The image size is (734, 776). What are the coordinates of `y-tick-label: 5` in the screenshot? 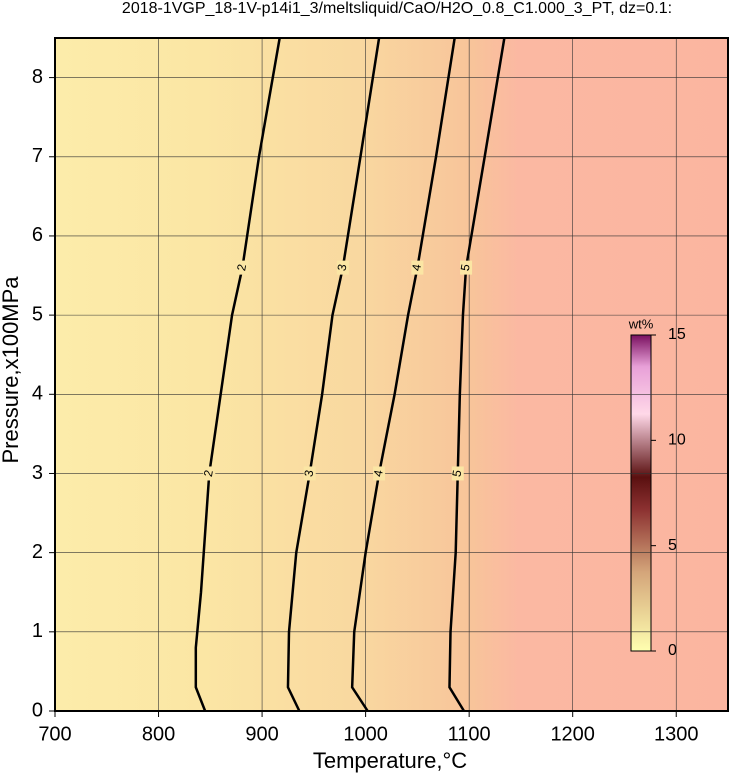 It's located at (37, 314).